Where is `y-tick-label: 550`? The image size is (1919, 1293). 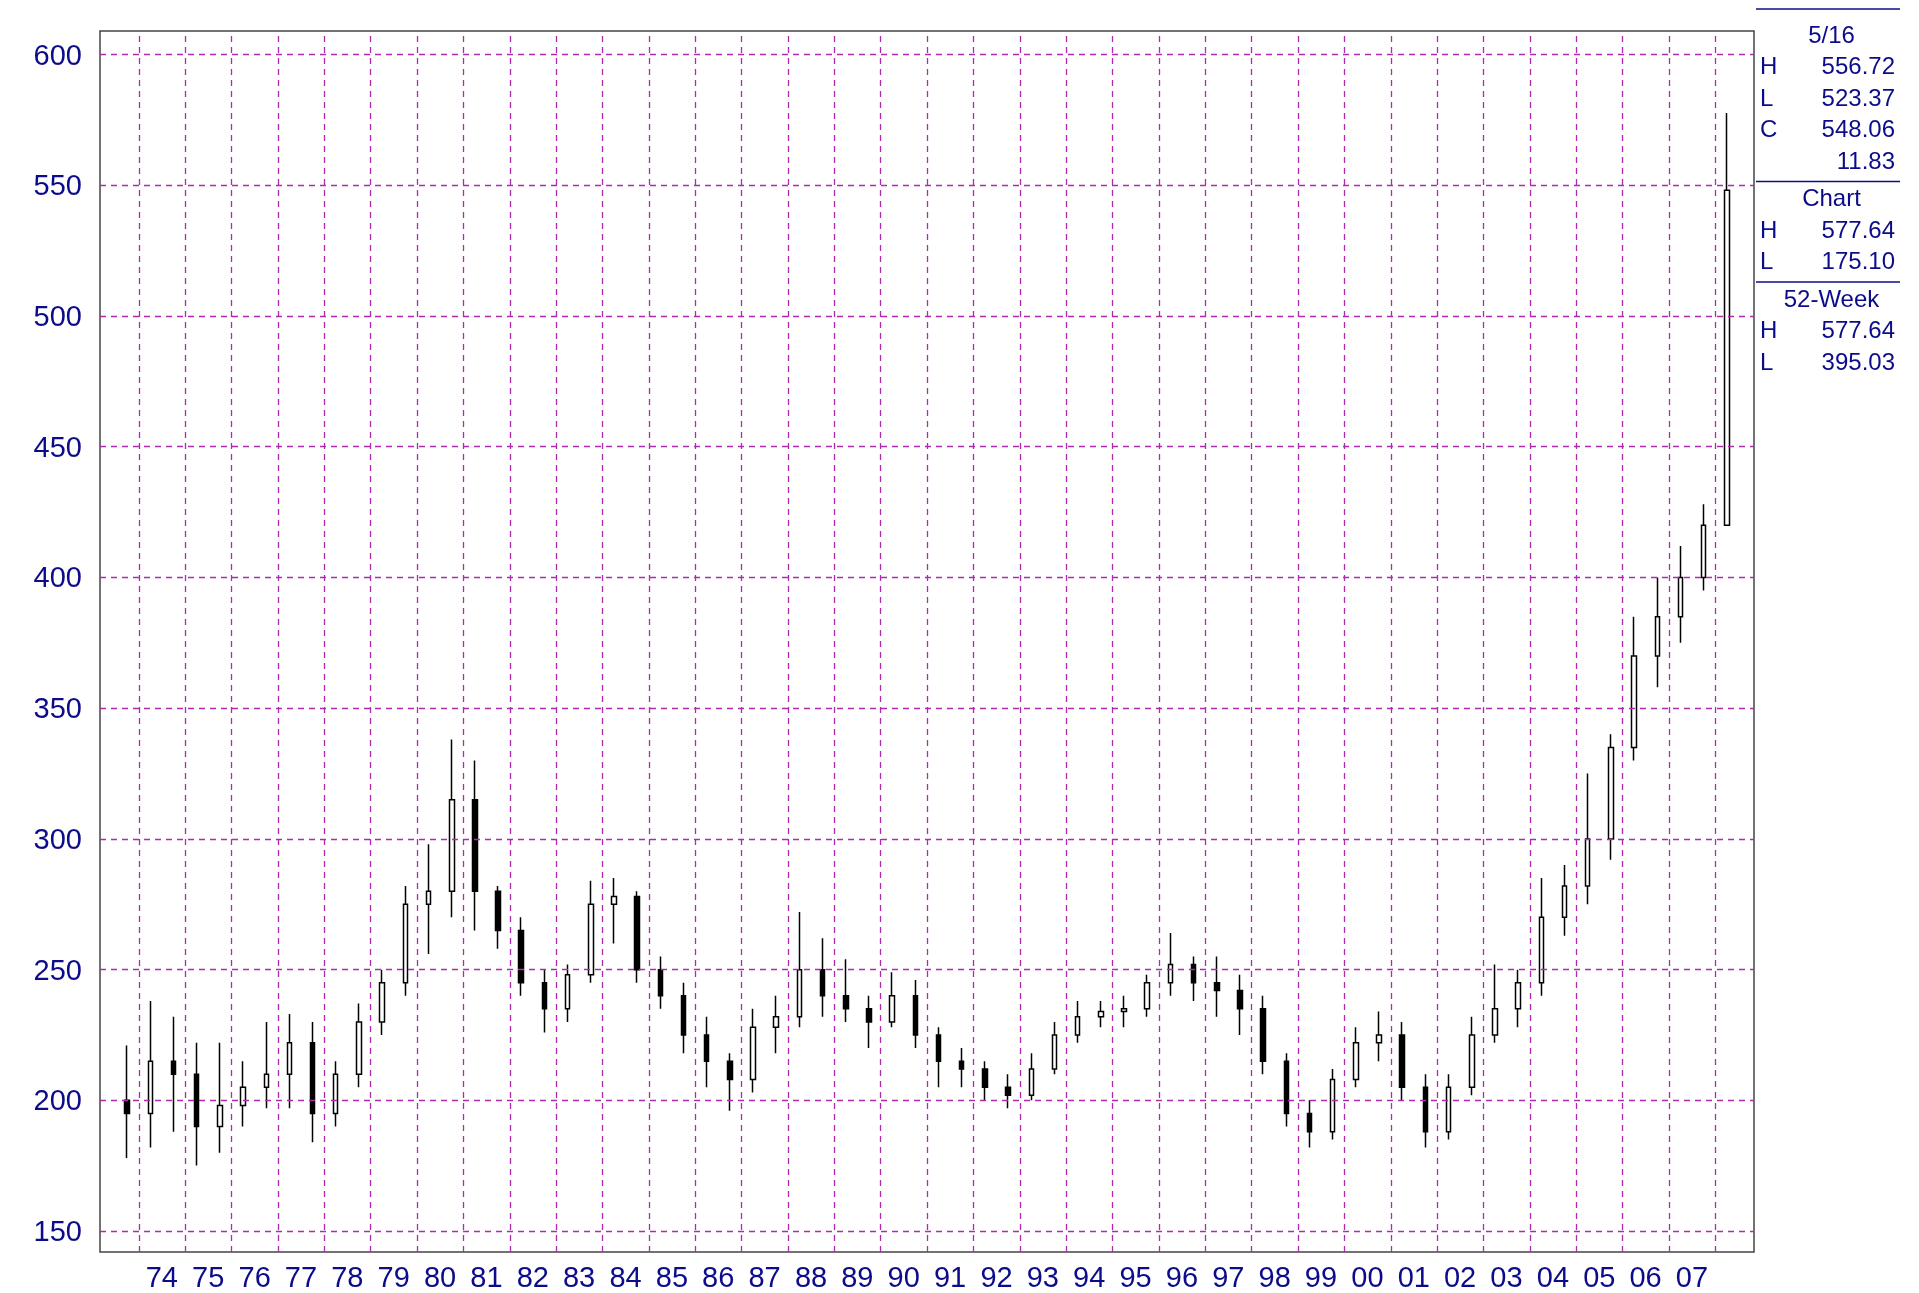 y-tick-label: 550 is located at coordinates (57, 185).